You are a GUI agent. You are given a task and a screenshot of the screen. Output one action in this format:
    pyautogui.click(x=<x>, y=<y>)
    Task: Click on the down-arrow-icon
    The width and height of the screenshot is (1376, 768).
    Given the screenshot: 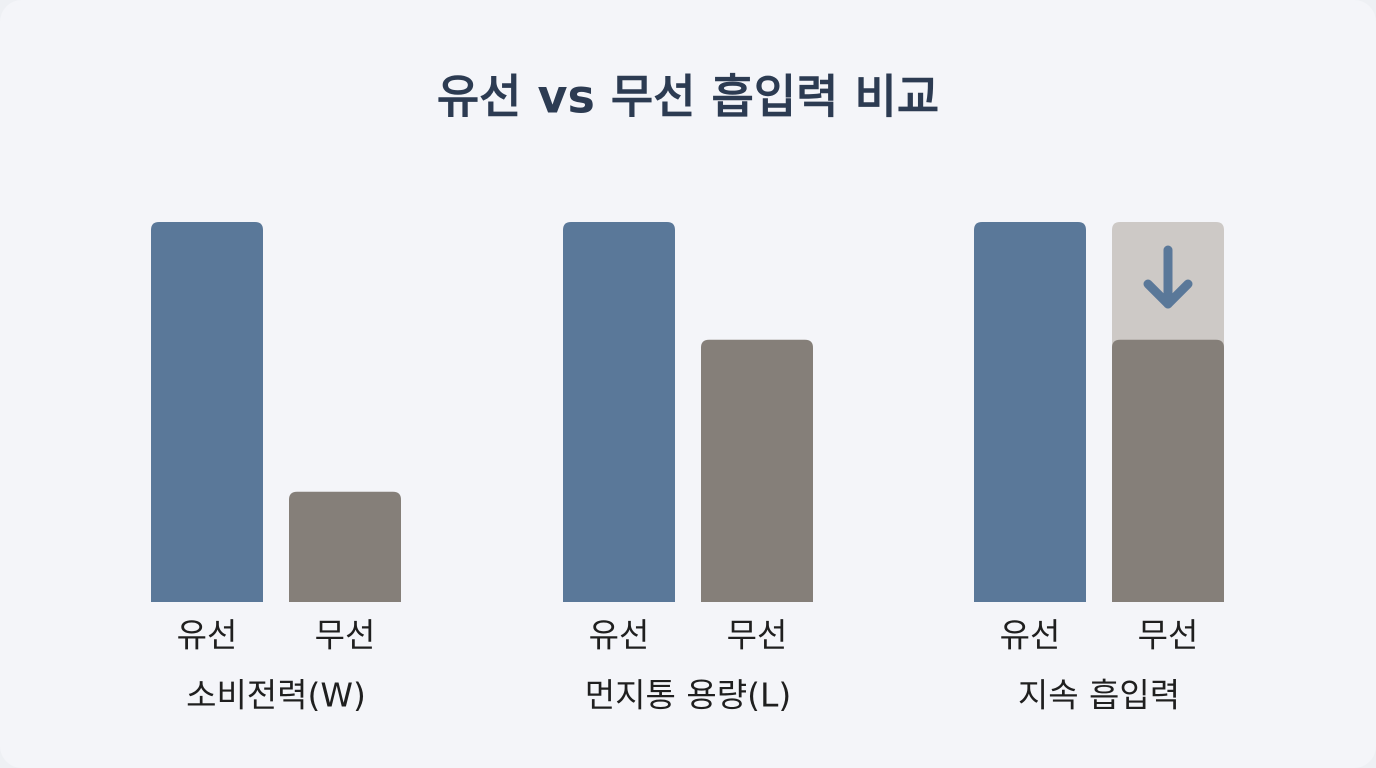 What is the action you would take?
    pyautogui.click(x=1168, y=277)
    